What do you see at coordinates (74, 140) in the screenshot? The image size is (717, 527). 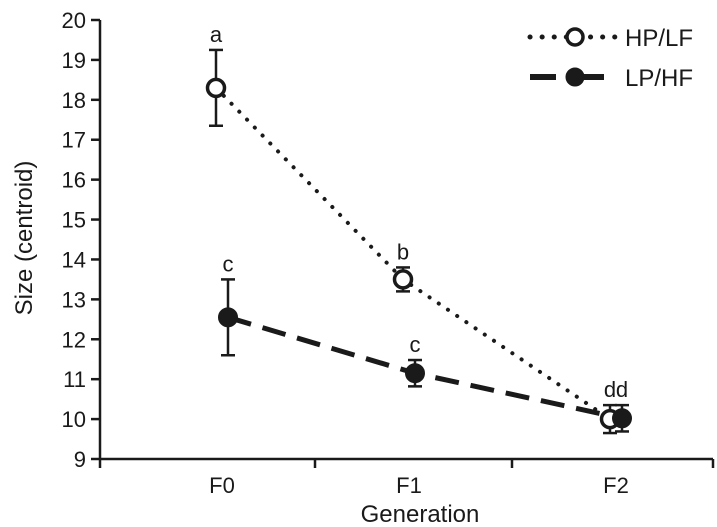 I see `y-tick-label: 17` at bounding box center [74, 140].